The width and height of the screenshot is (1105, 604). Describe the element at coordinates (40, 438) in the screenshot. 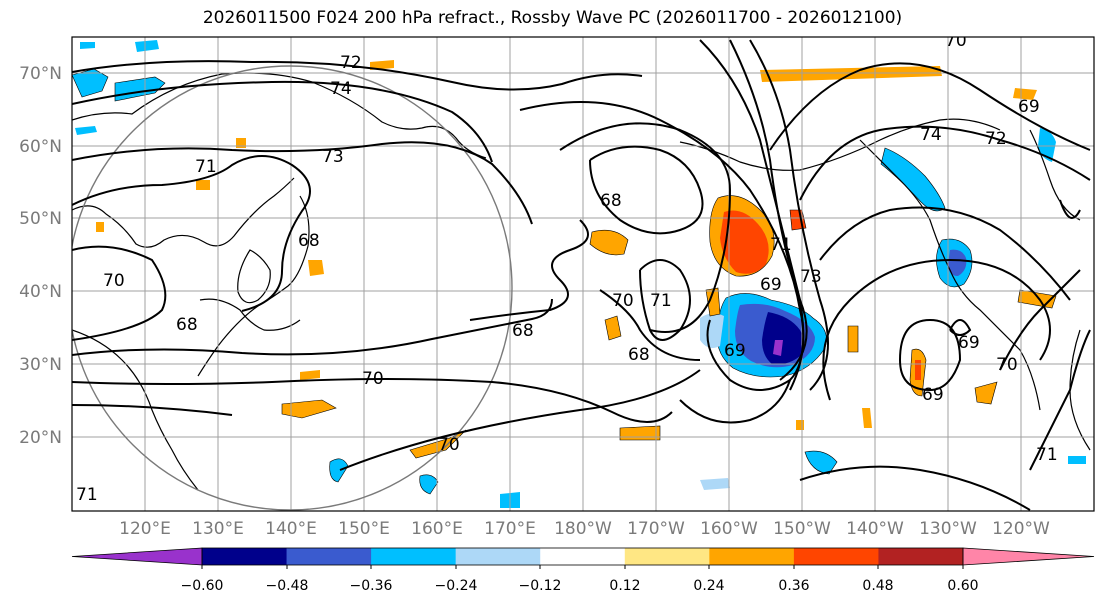

I see `lat-tick-label: 20°N` at that location.